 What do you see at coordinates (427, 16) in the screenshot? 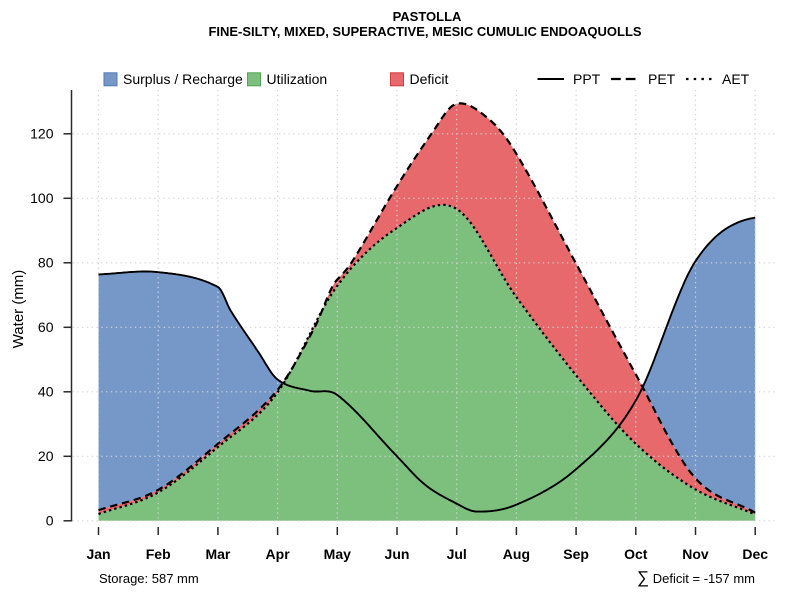
I see `svg-text: PASTOLLA` at bounding box center [427, 16].